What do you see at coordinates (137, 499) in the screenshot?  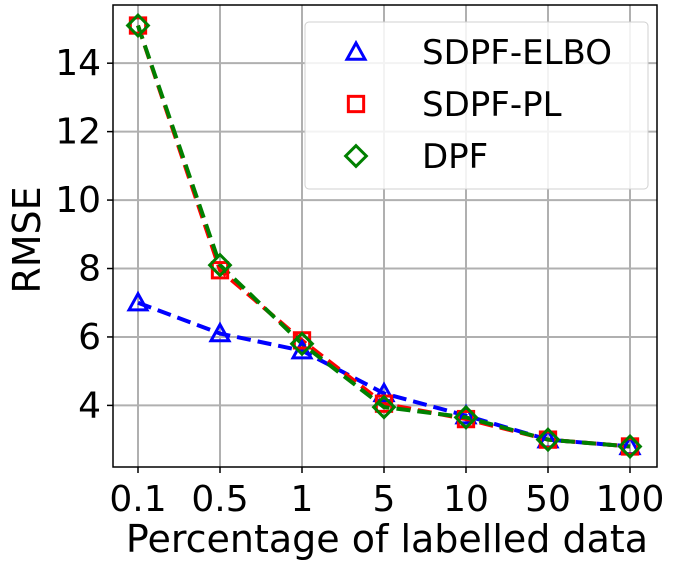 I see `x-tick-label: 0.1` at bounding box center [137, 499].